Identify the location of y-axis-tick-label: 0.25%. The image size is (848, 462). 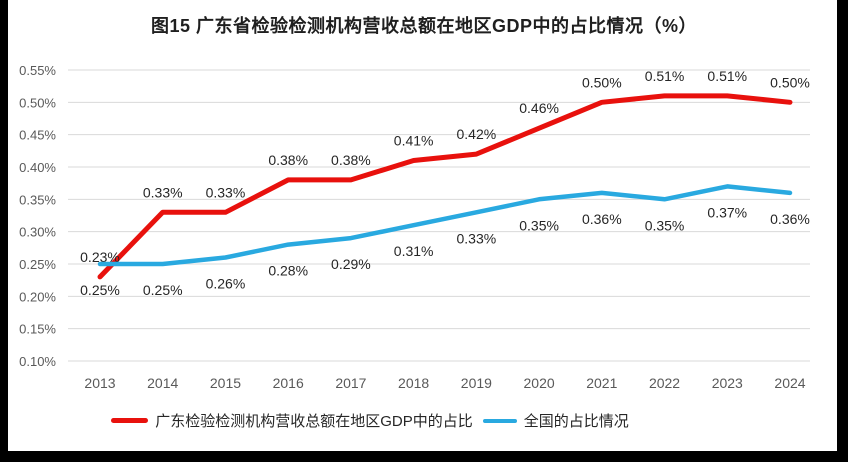
(37, 264).